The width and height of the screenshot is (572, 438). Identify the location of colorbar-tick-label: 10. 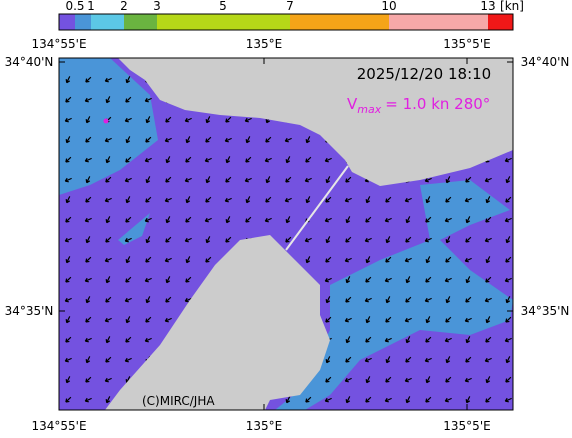
(388, 6).